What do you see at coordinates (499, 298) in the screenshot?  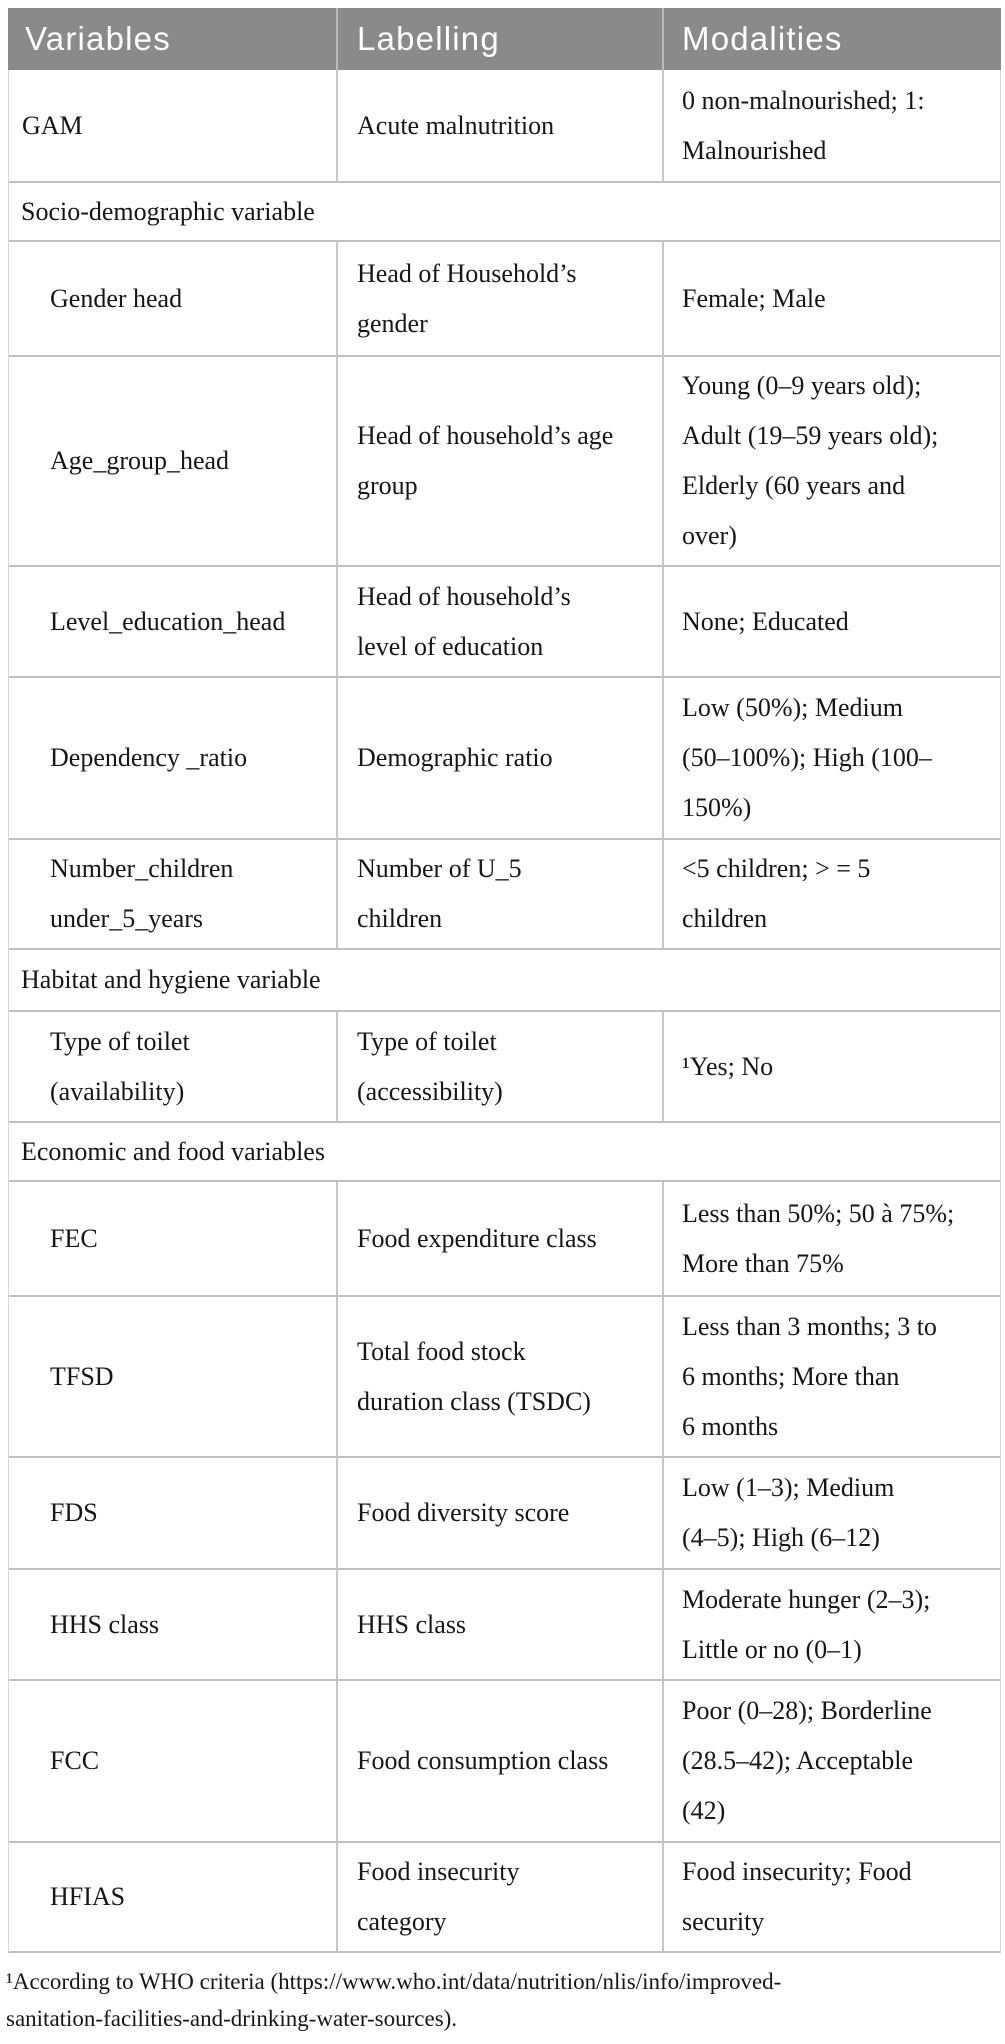 I see `labelling-cell: Head of Household’s gender` at bounding box center [499, 298].